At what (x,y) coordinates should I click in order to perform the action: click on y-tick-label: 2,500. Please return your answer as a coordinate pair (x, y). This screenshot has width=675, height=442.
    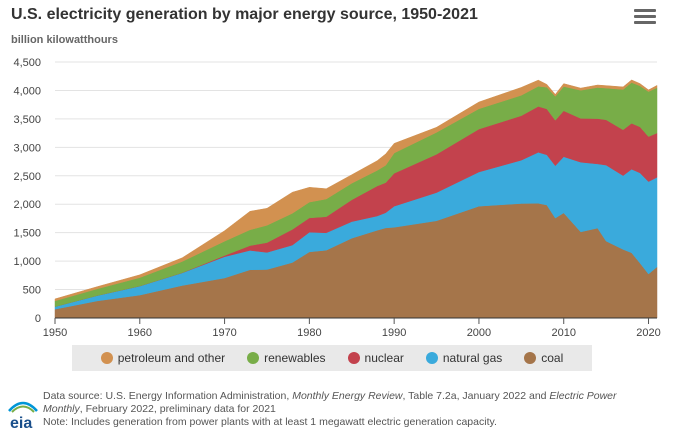
    Looking at the image, I should click on (27, 177).